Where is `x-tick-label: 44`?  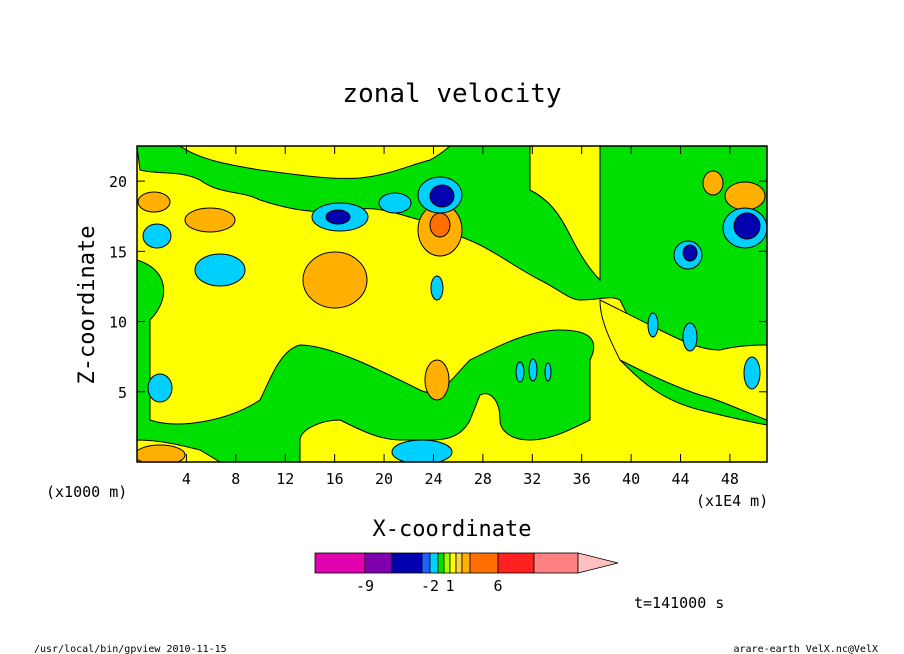 x-tick-label: 44 is located at coordinates (680, 479).